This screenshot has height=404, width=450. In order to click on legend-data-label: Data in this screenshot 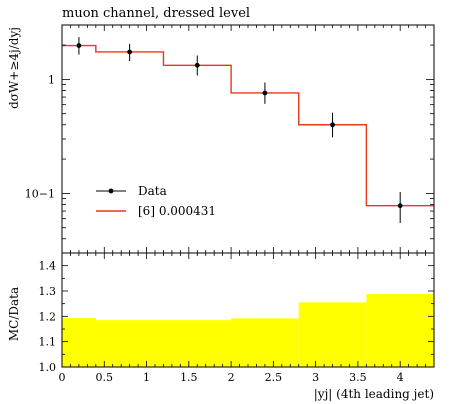, I will do `click(152, 191)`.